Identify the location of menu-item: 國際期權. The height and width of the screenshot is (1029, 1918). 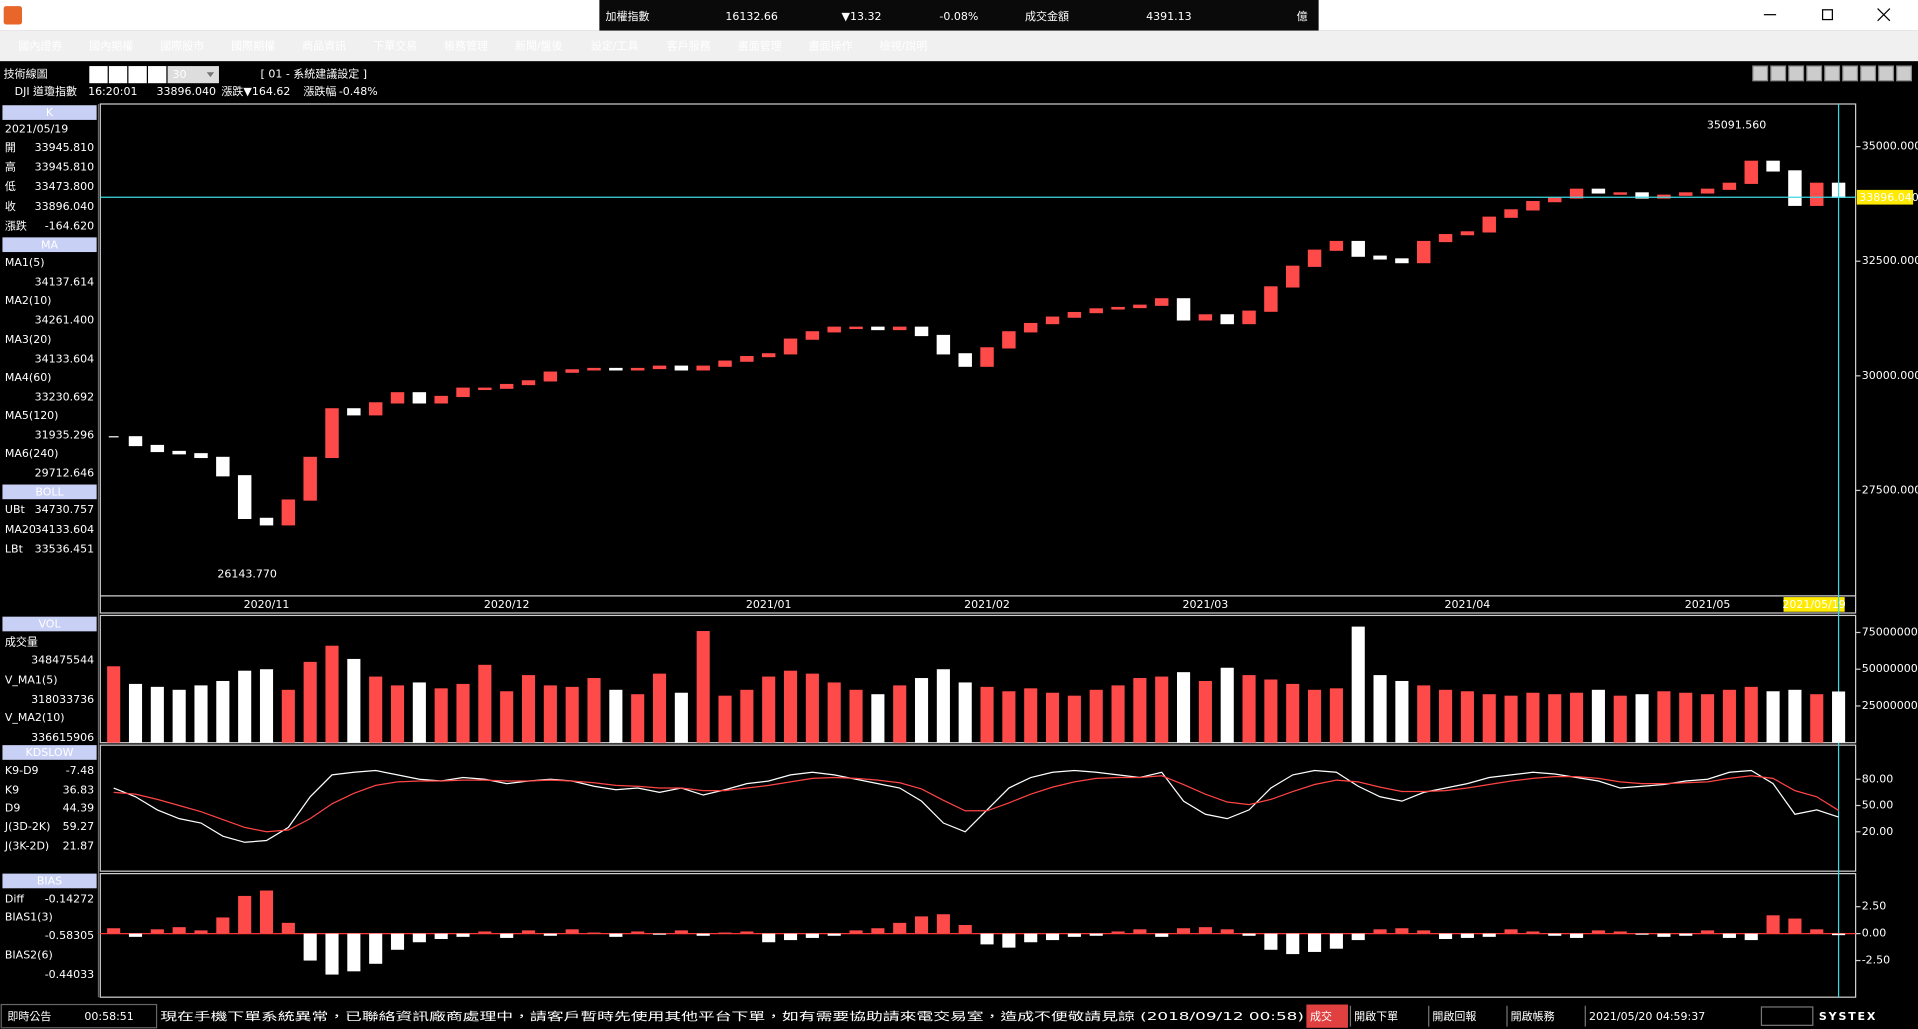
(253, 45).